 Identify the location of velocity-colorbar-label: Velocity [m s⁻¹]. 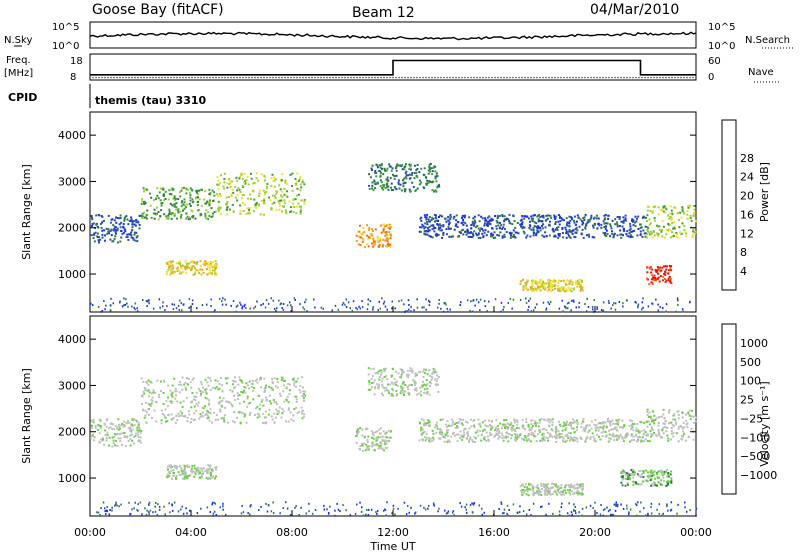
(764, 423).